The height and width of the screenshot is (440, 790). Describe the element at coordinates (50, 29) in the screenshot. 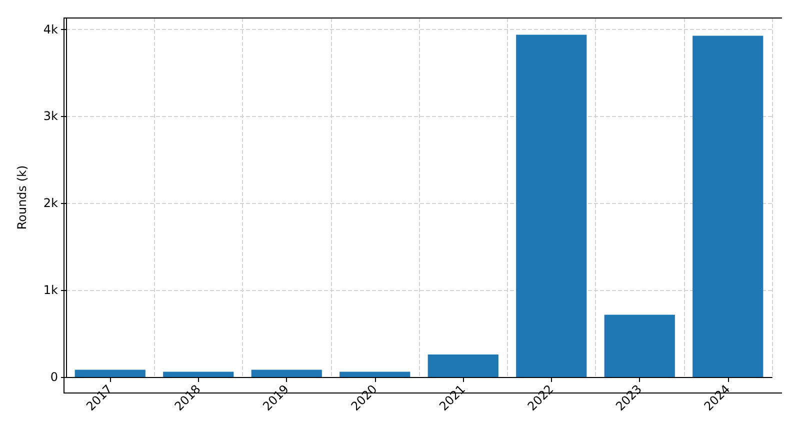

I see `y-tick-label: 4k` at that location.